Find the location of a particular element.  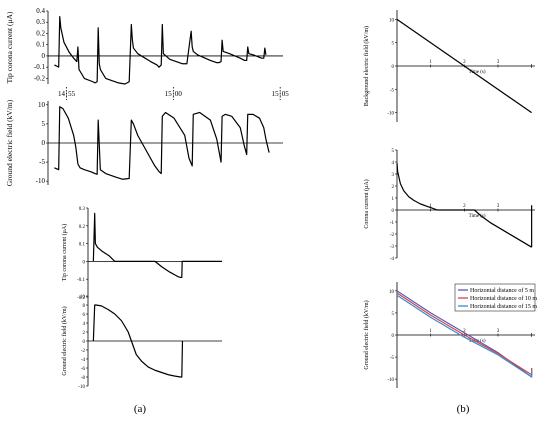

a1-ytick-label: -0.1 is located at coordinates (40, 67).